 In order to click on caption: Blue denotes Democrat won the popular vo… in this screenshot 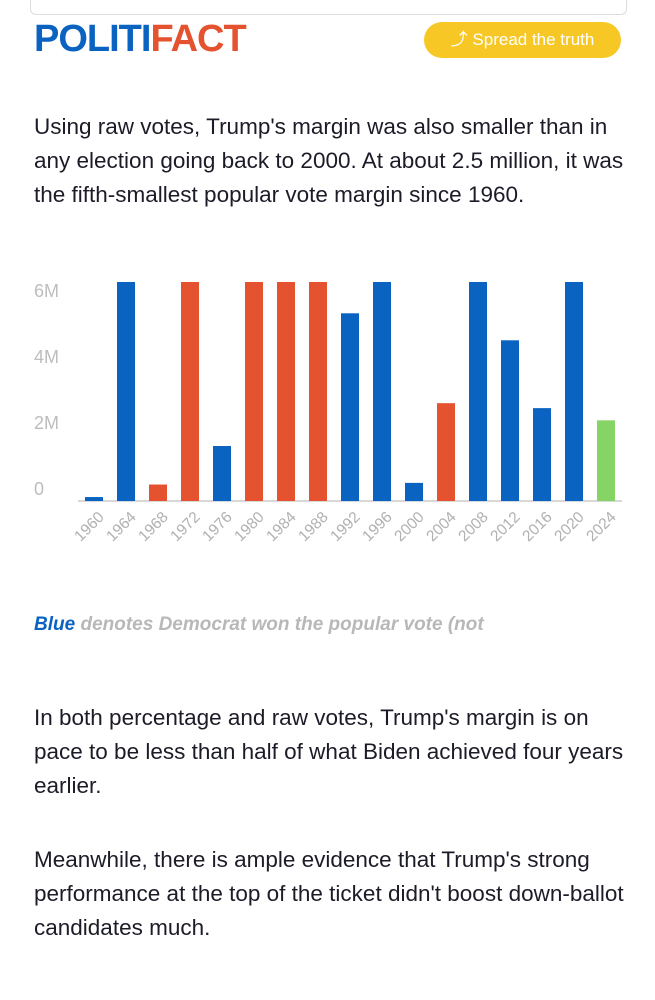, I will do `click(259, 625)`.